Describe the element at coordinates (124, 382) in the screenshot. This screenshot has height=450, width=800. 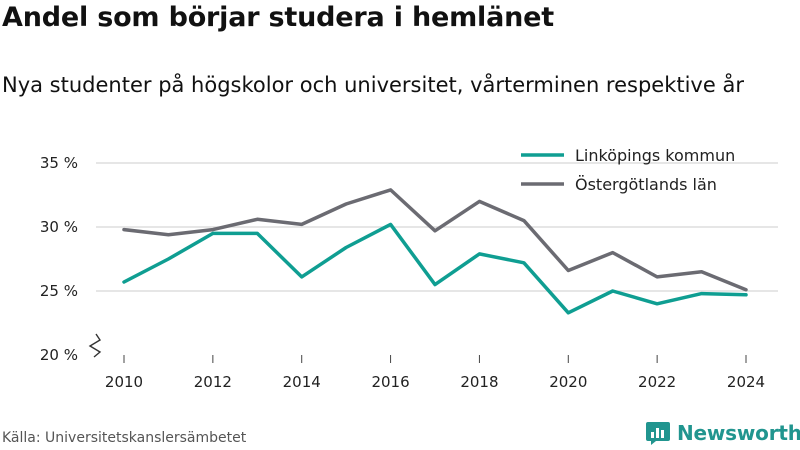
I see `x-tick-label: 2010` at that location.